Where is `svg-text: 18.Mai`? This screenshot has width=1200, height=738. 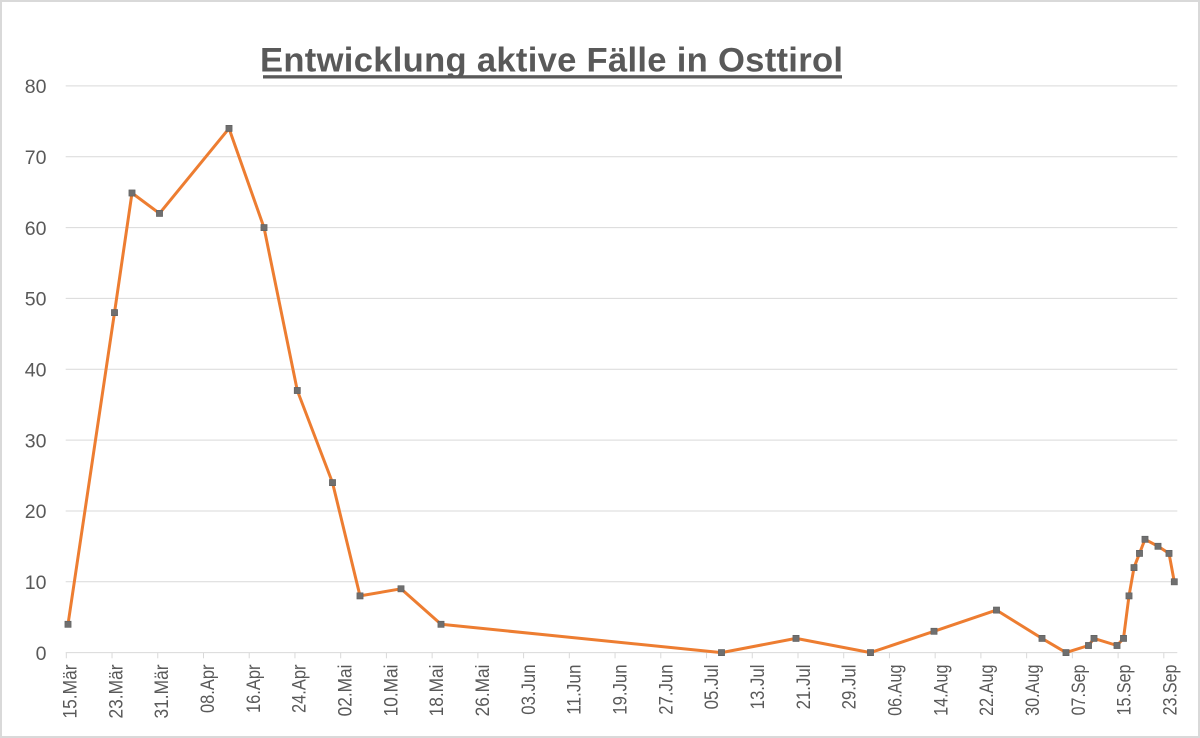 svg-text: 18.Mai is located at coordinates (437, 691).